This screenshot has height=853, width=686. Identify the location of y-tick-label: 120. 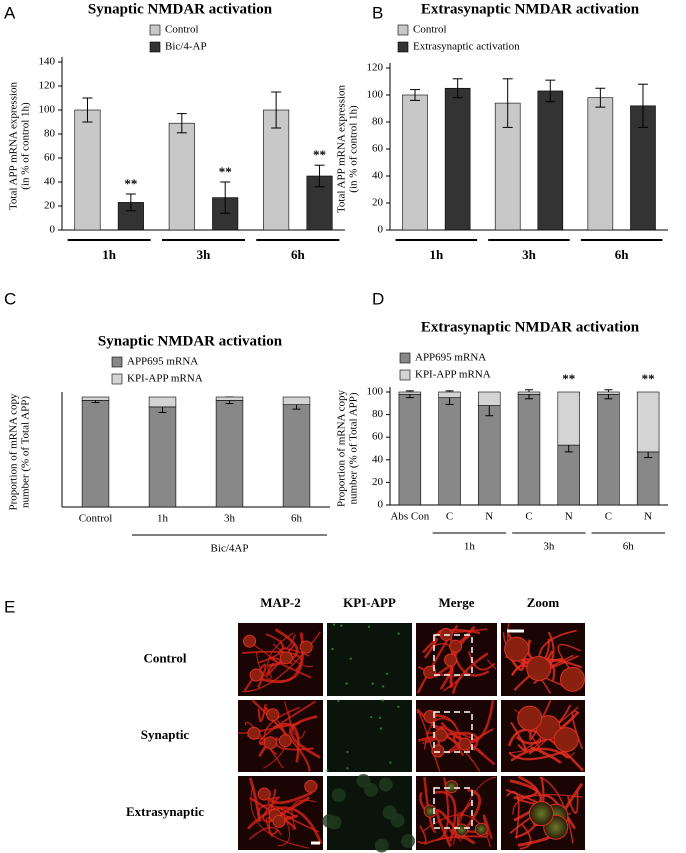
(375, 68).